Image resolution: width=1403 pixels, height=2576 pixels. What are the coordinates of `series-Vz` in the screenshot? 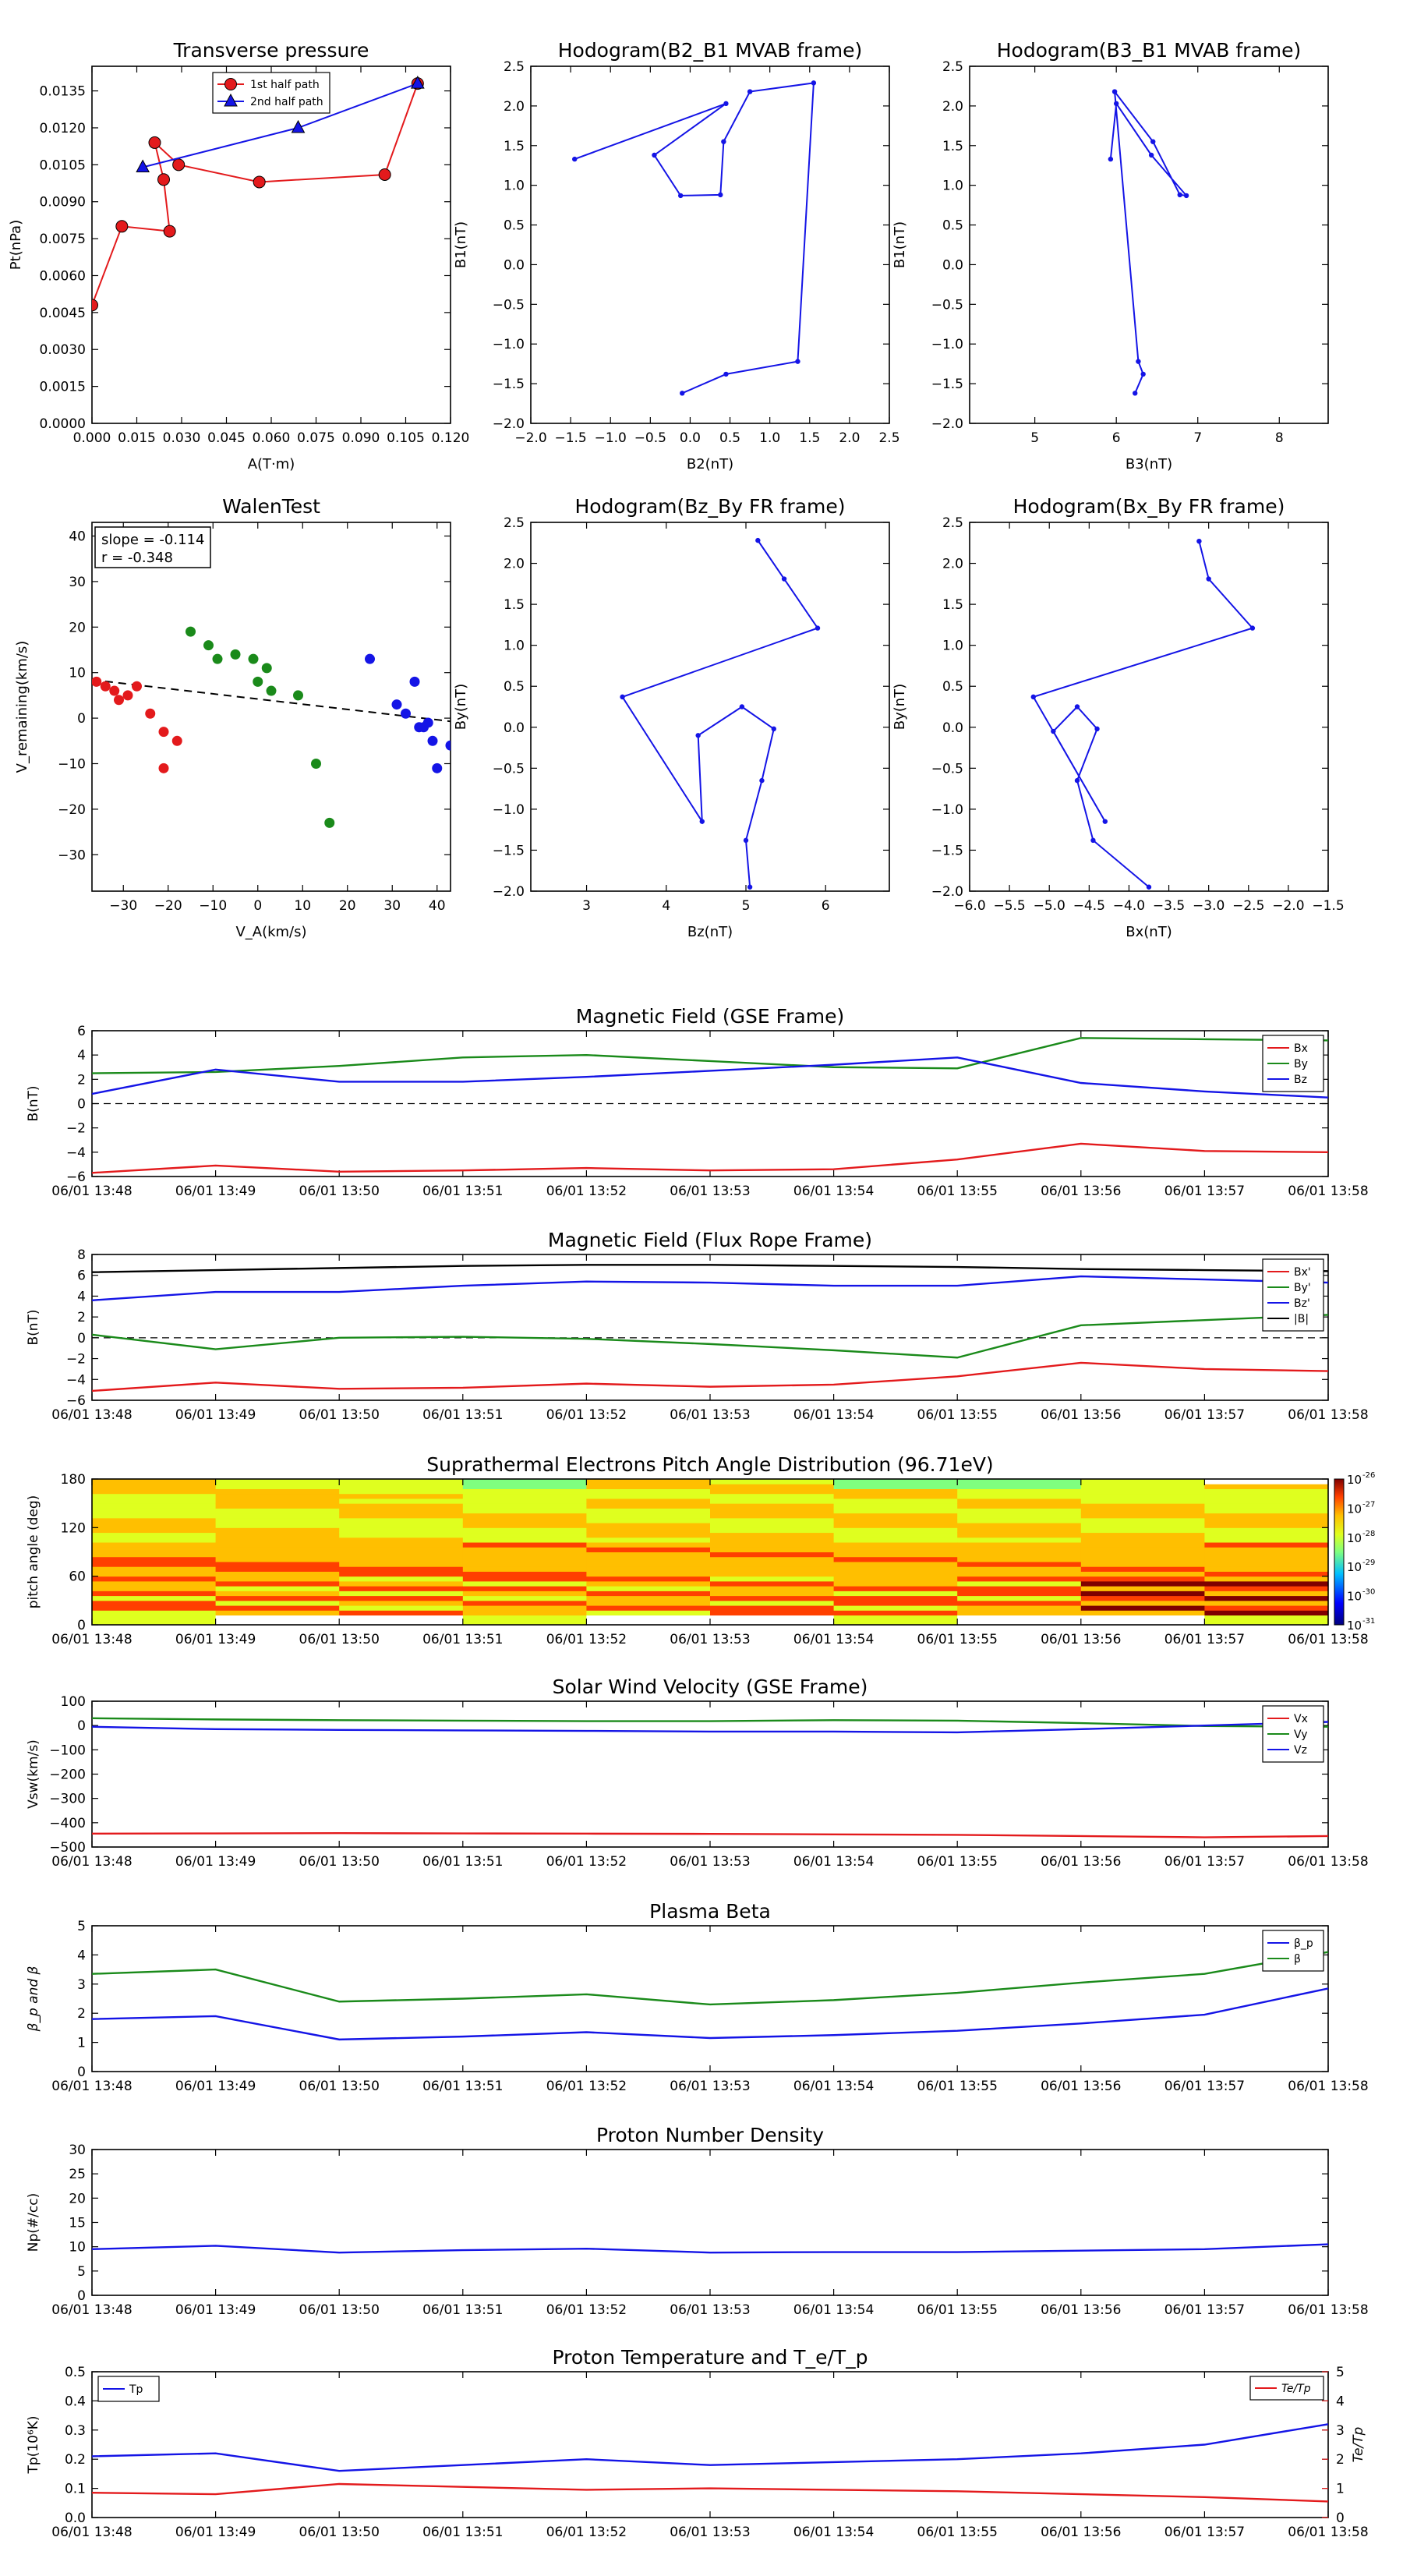 It's located at (710, 1728).